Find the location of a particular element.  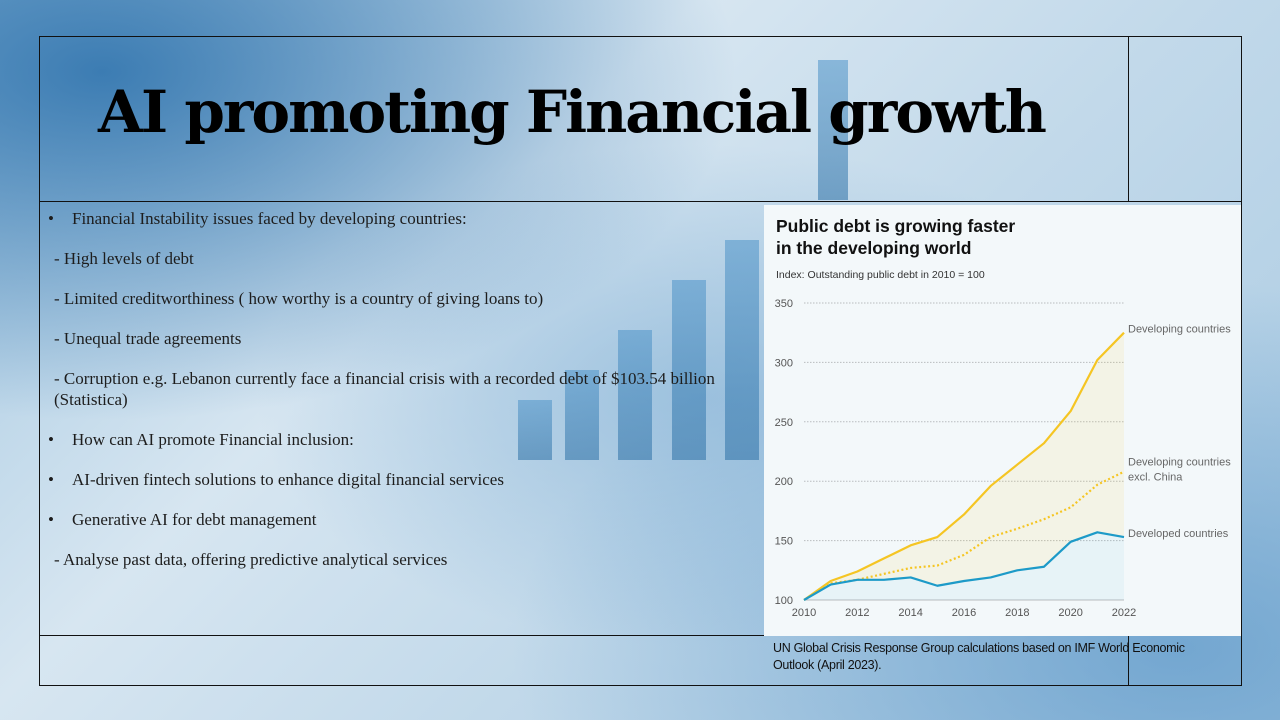

y-tick-label: 250 is located at coordinates (784, 423).